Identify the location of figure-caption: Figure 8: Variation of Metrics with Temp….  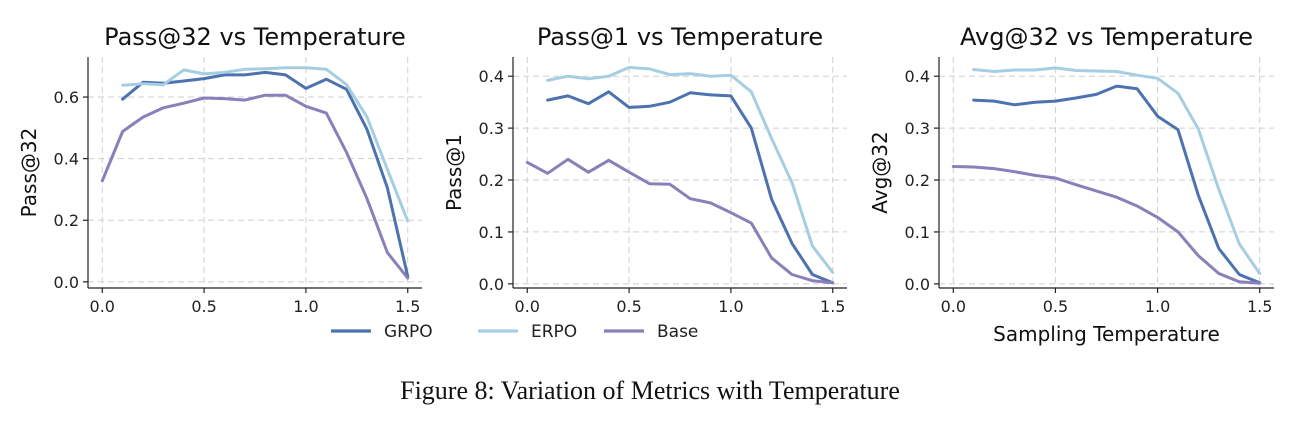
(650, 390).